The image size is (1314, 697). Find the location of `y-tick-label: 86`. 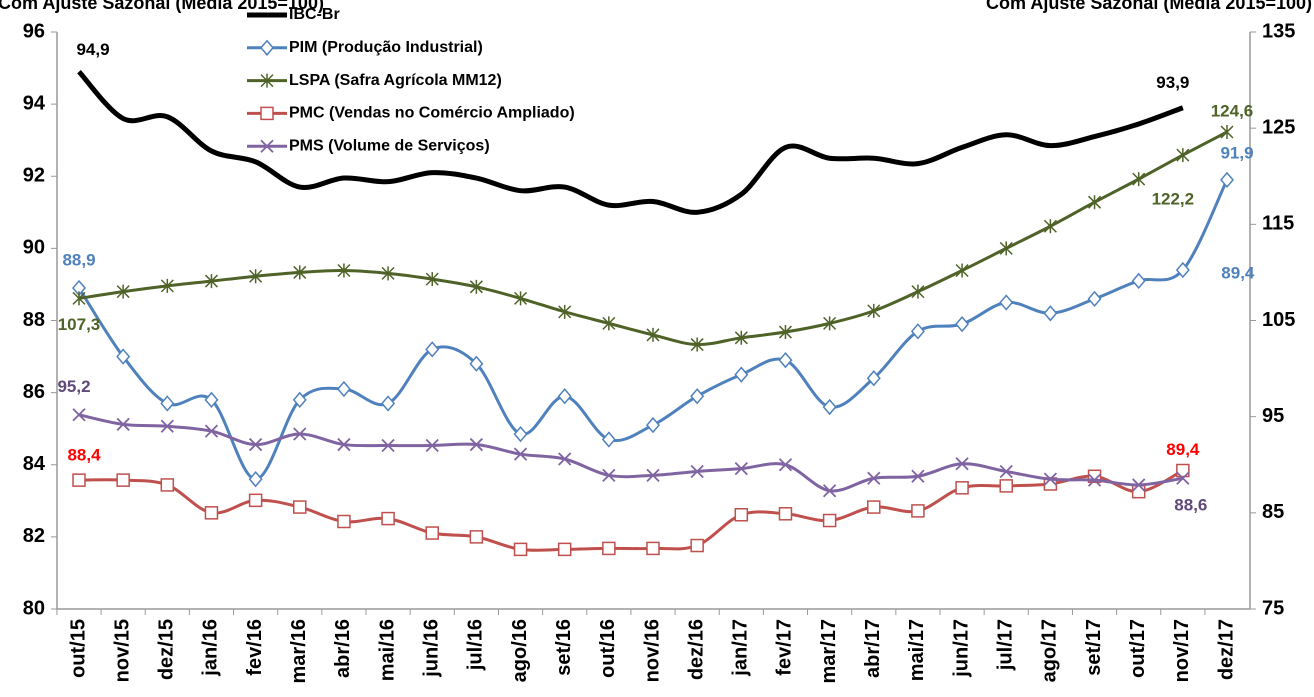

y-tick-label: 86 is located at coordinates (34, 392).